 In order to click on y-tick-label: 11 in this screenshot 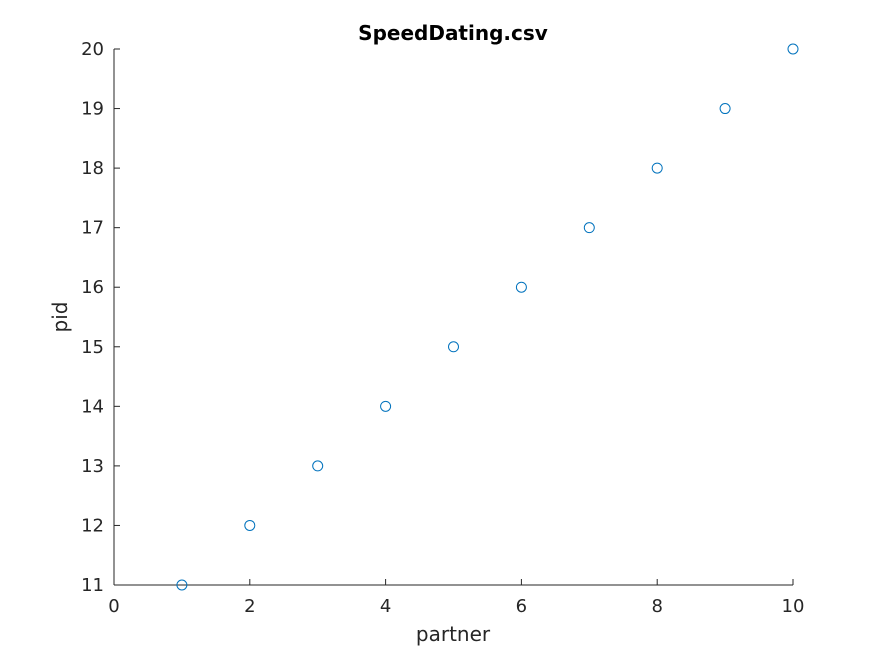, I will do `click(92, 585)`.